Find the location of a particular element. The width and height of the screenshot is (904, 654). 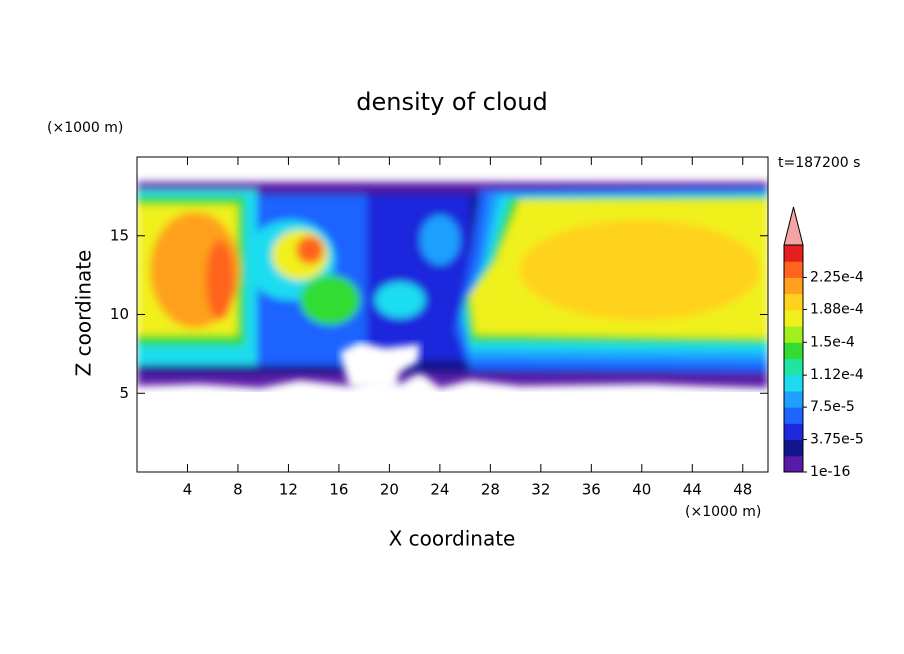

x-tick-label: 44 is located at coordinates (692, 490).